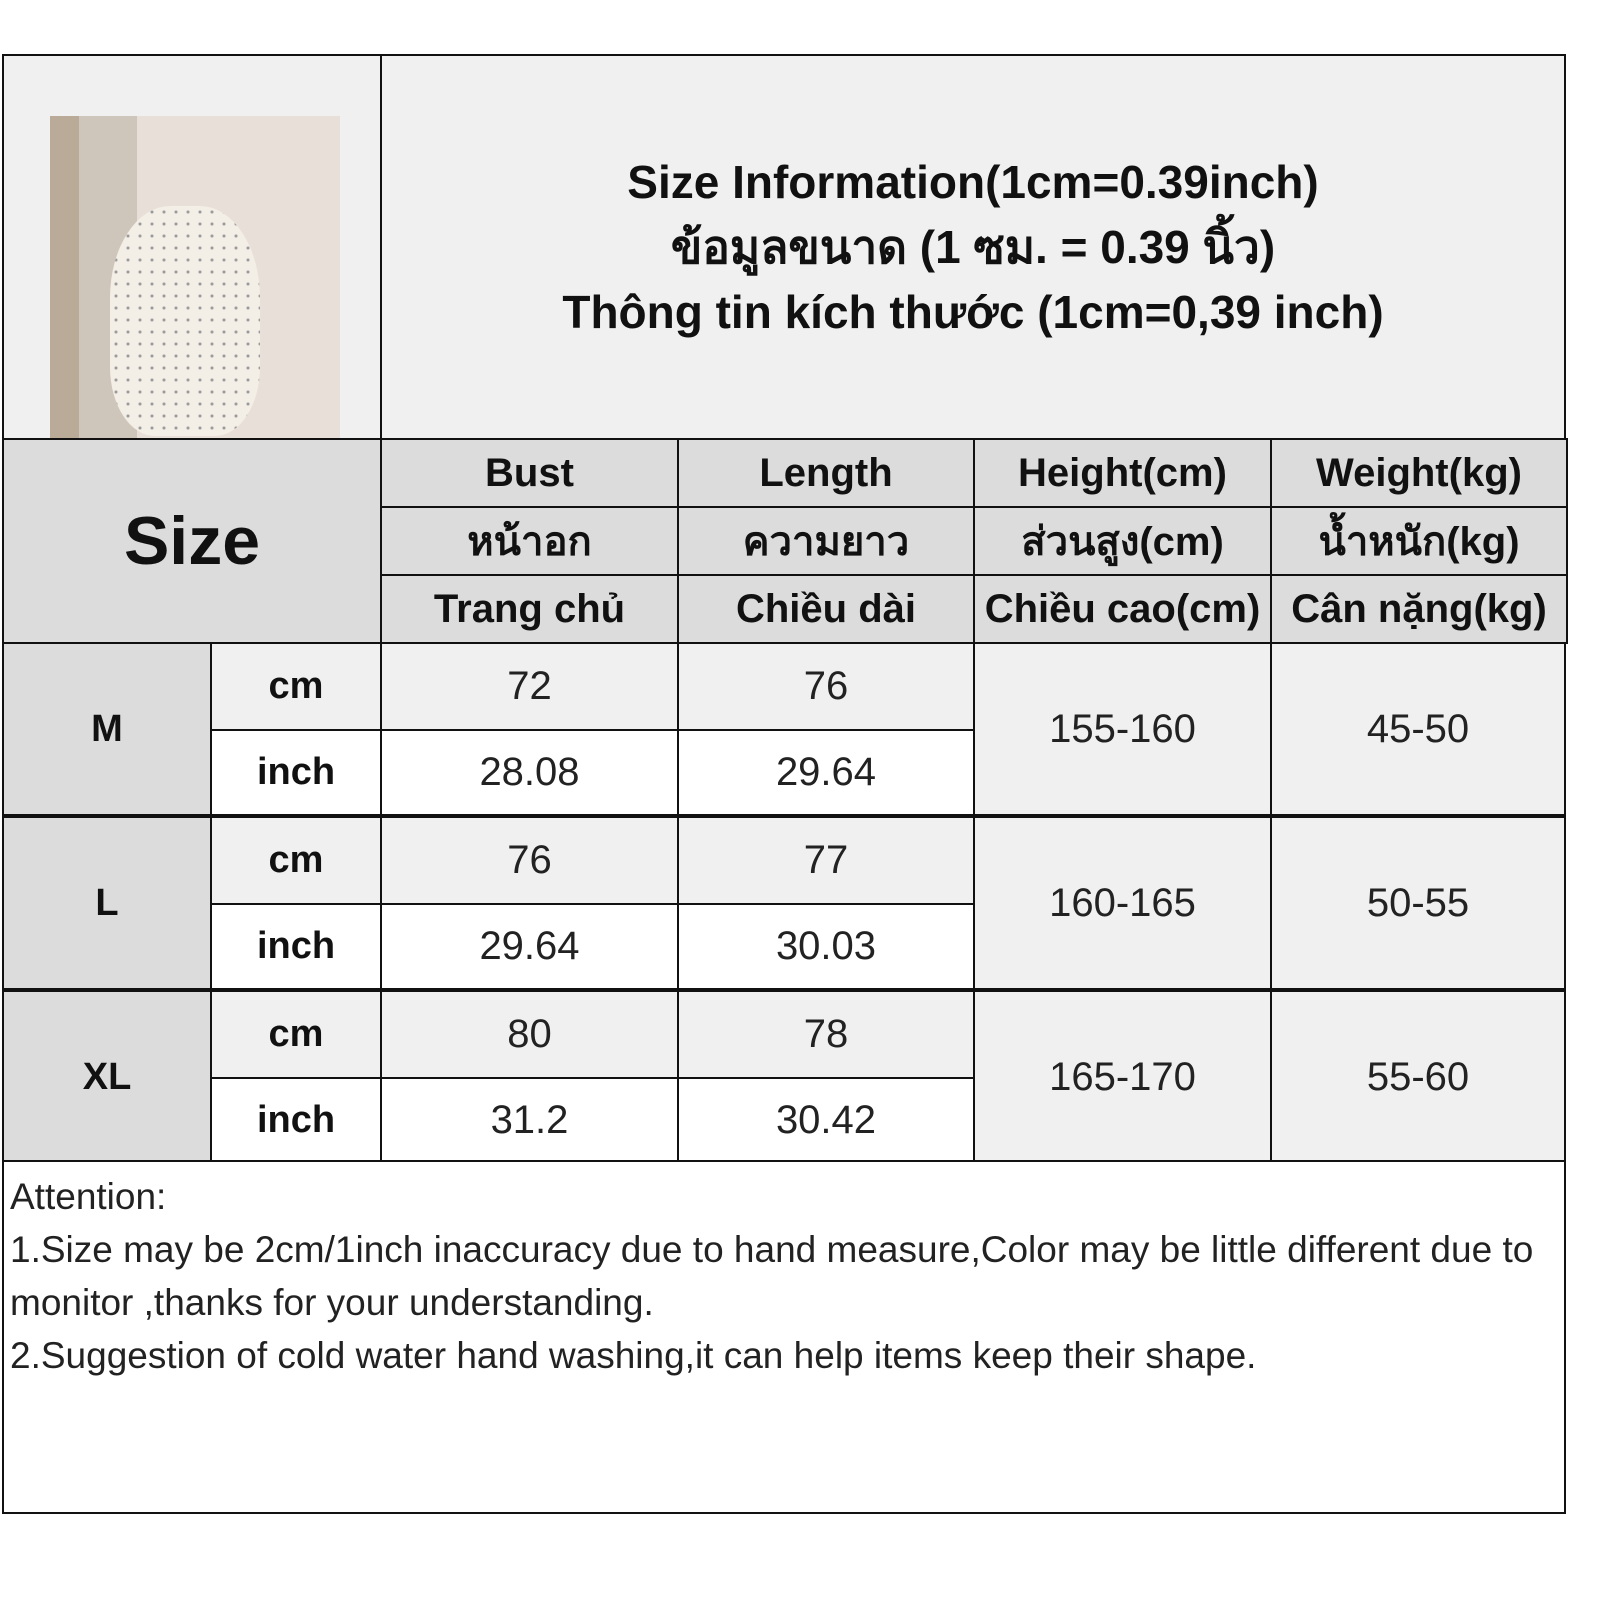  What do you see at coordinates (529, 686) in the screenshot?
I see `bust-cm: 72` at bounding box center [529, 686].